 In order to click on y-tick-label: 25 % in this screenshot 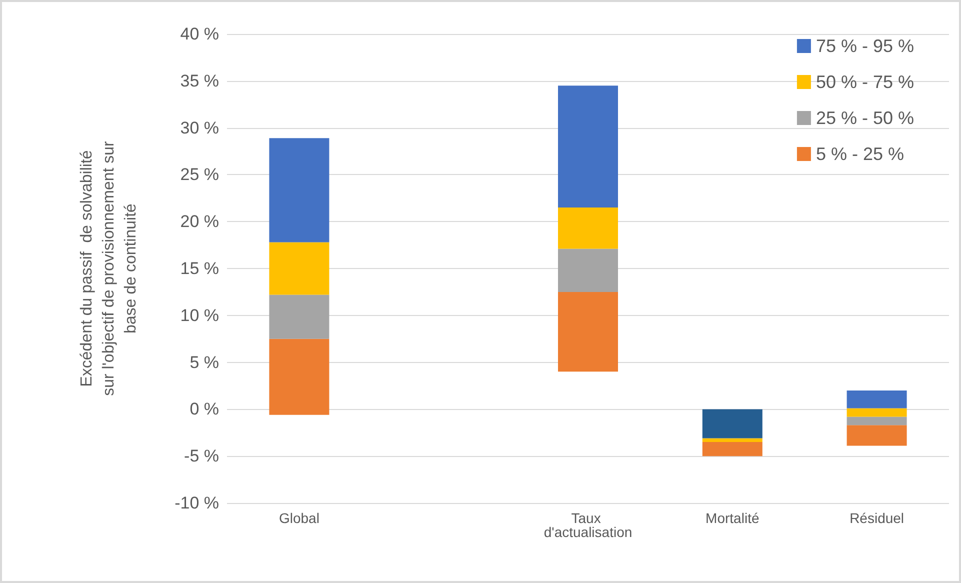, I will do `click(199, 174)`.